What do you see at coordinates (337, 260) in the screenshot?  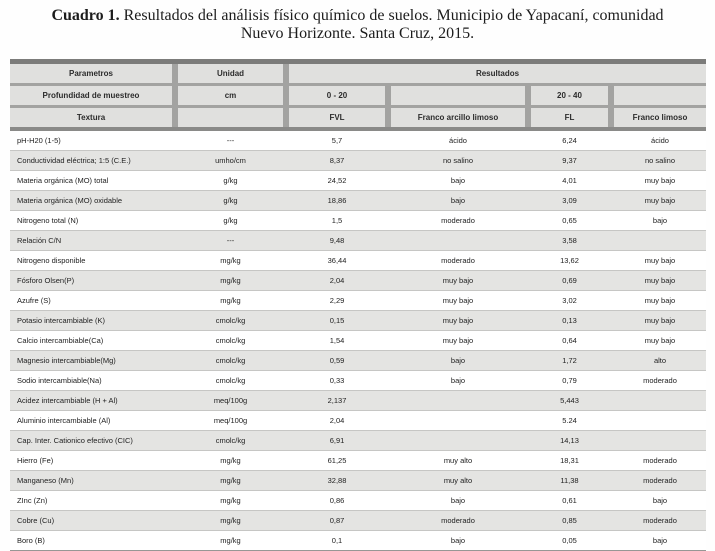 I see `cell-value-0-20: 36,44` at bounding box center [337, 260].